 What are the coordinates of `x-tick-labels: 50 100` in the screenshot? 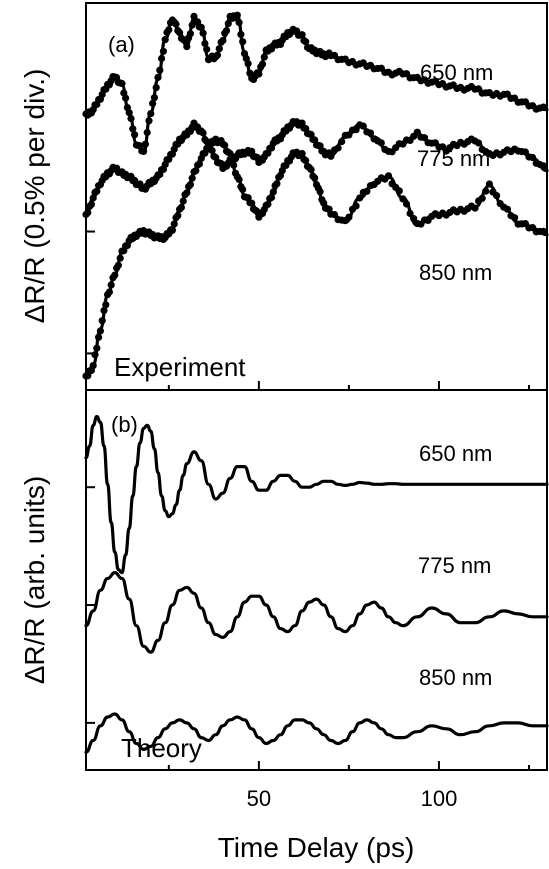 It's located at (352, 798).